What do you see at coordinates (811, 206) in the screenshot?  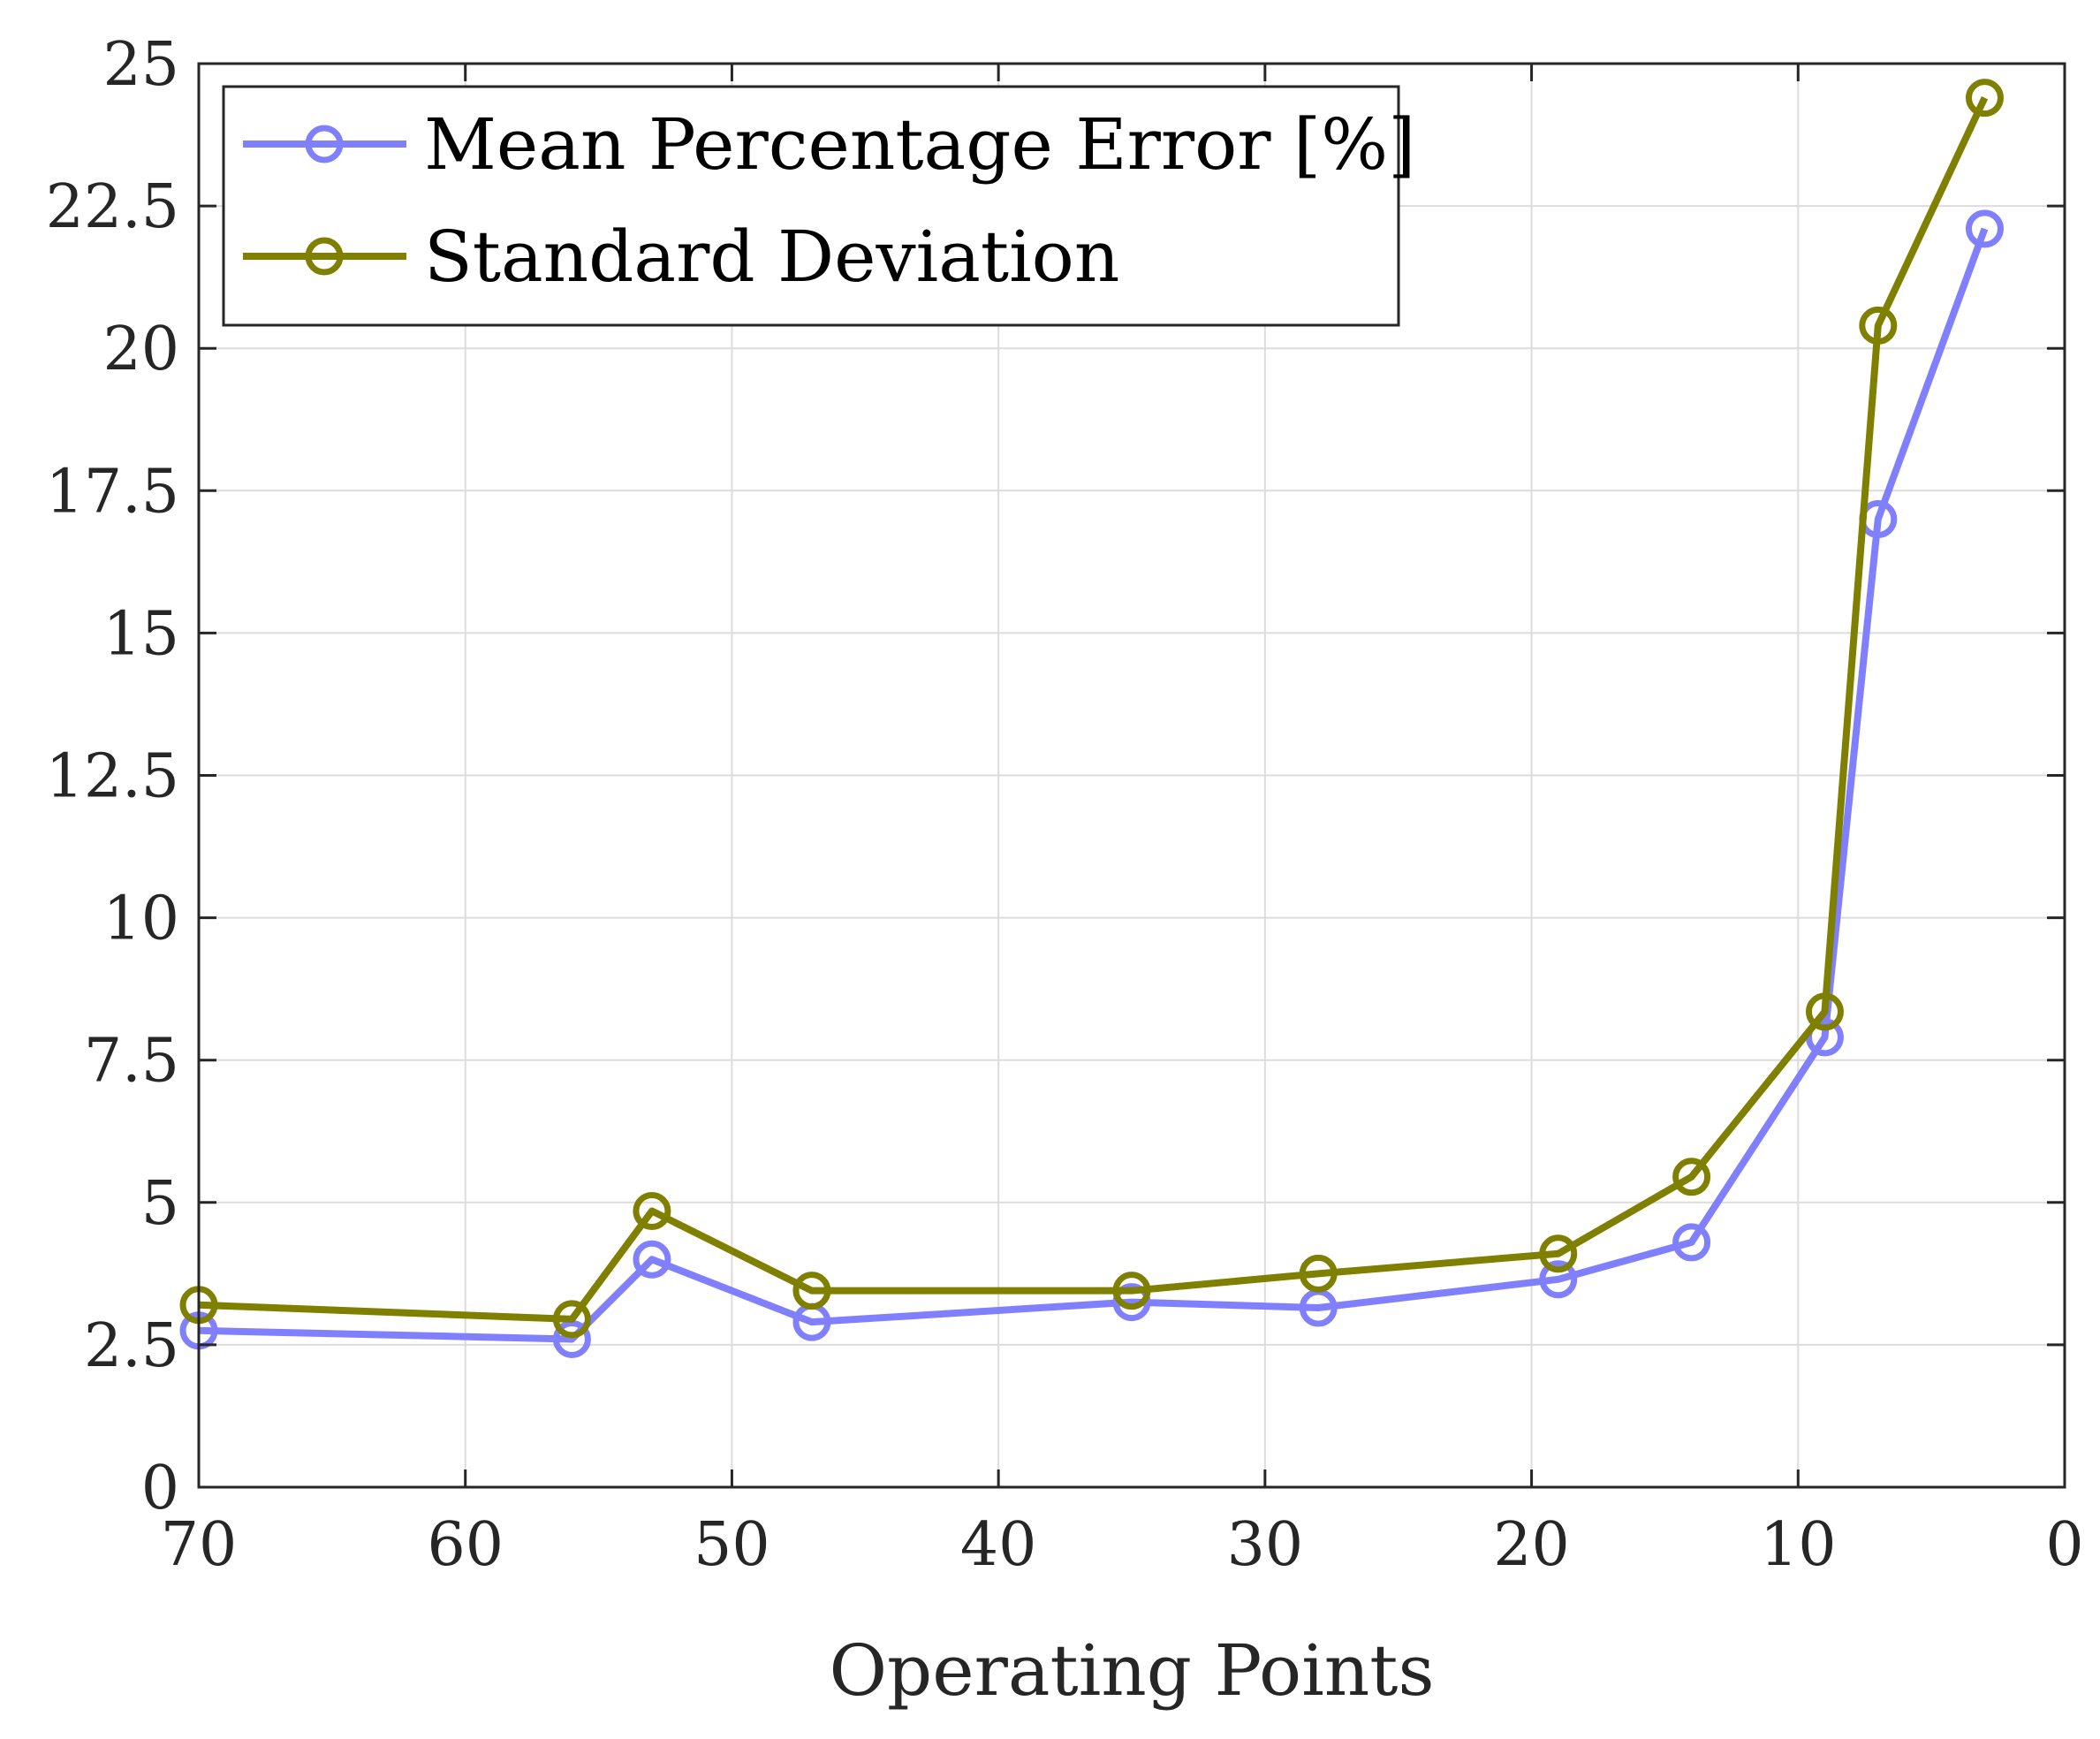 I see `legend-box` at bounding box center [811, 206].